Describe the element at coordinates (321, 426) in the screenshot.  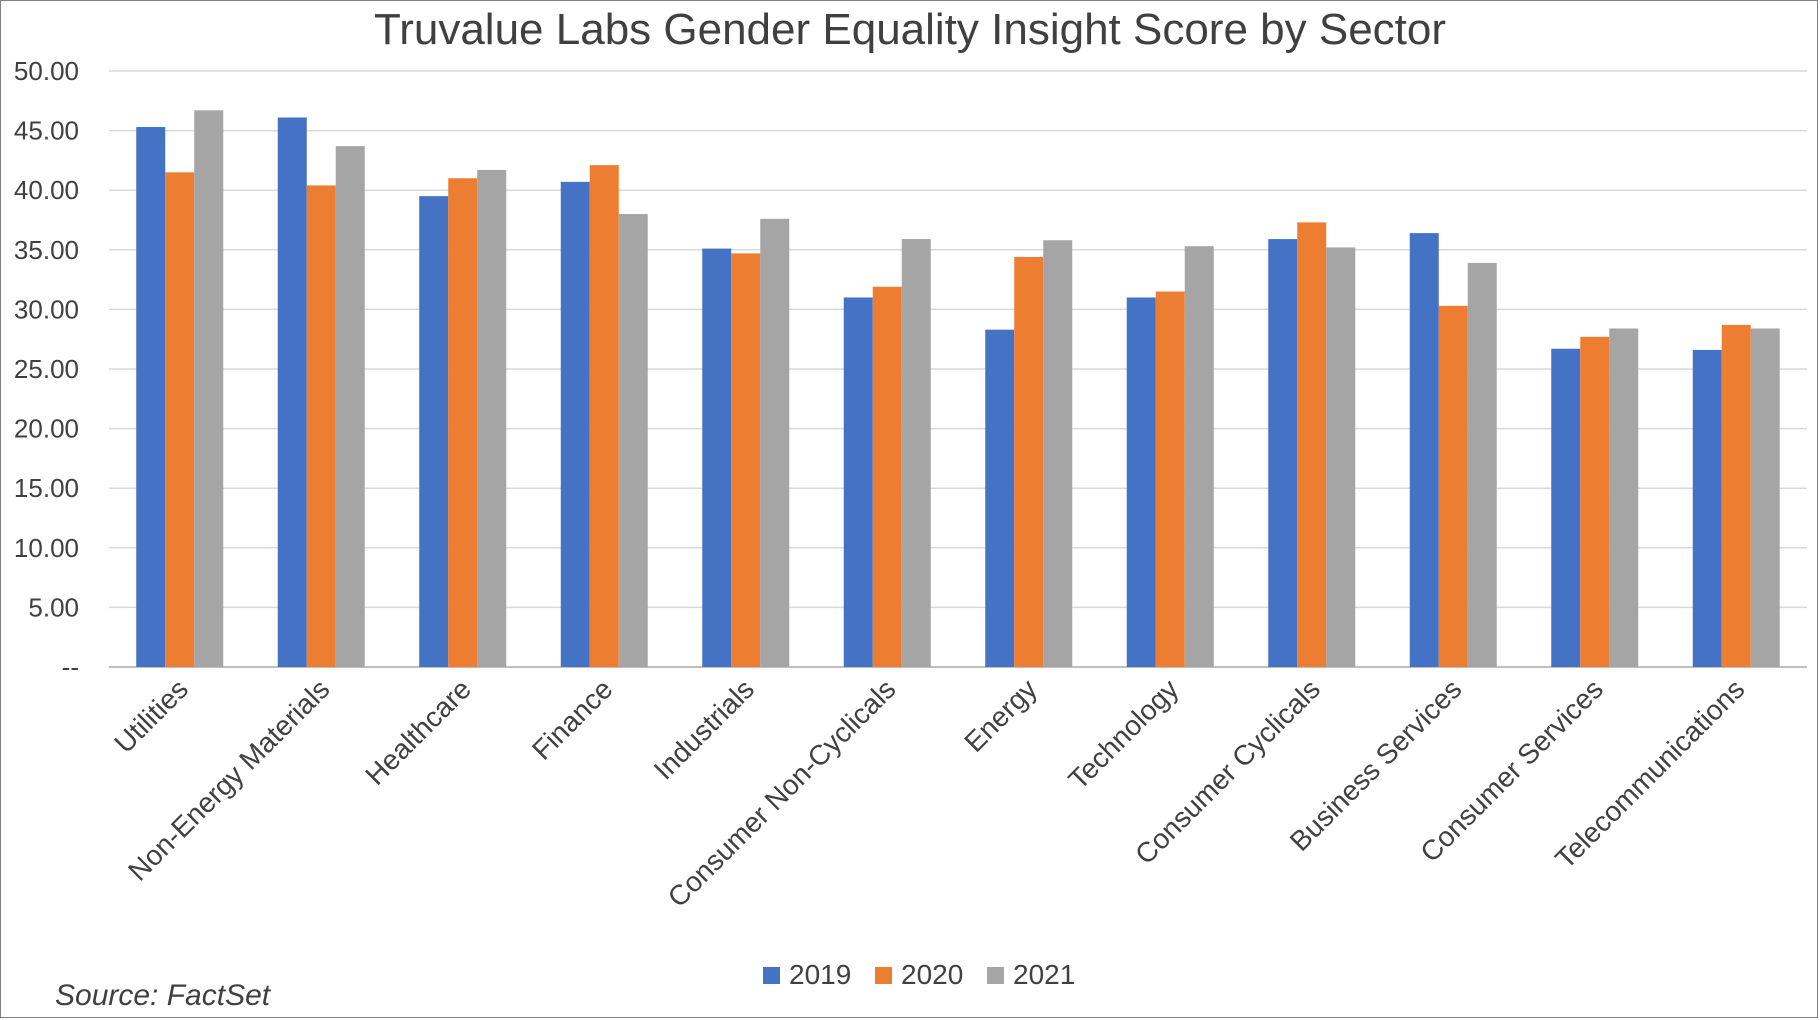
I see `bar-2020-non-energy-materials` at that location.